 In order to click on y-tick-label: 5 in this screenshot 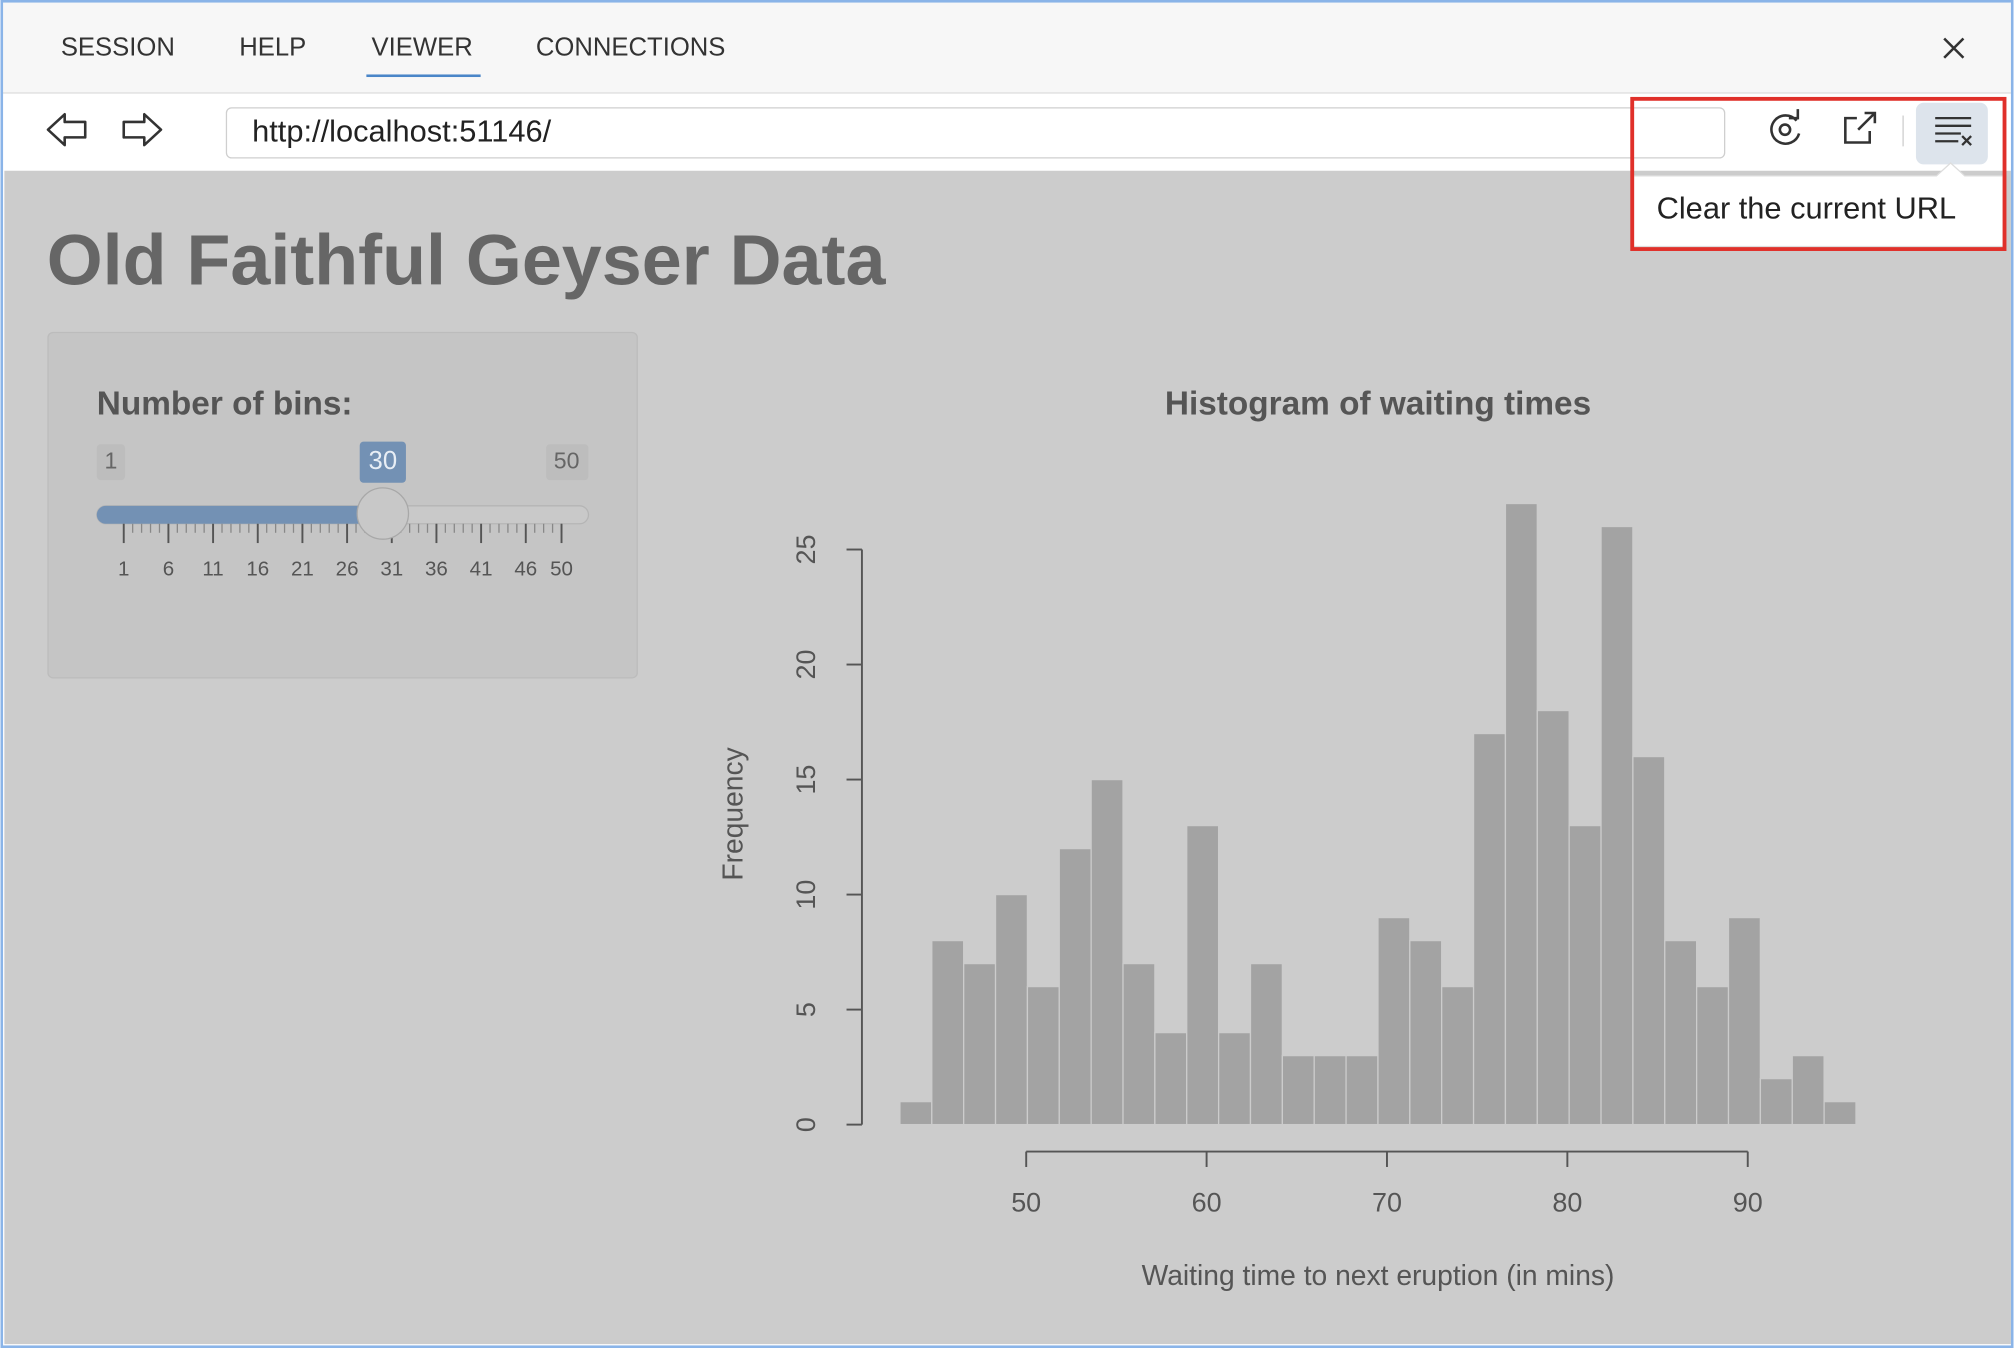, I will do `click(806, 1009)`.